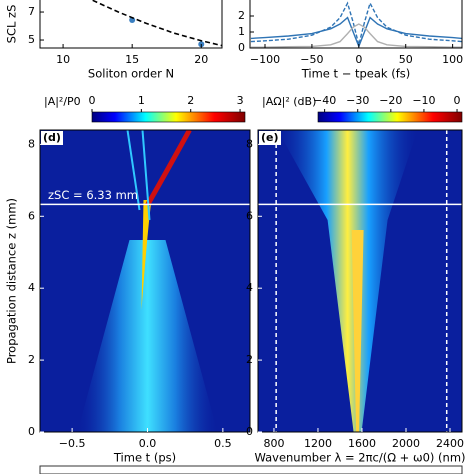 The height and width of the screenshot is (474, 474). Describe the element at coordinates (12, 24) in the screenshot. I see `y-axis-label: SCL zS` at that location.